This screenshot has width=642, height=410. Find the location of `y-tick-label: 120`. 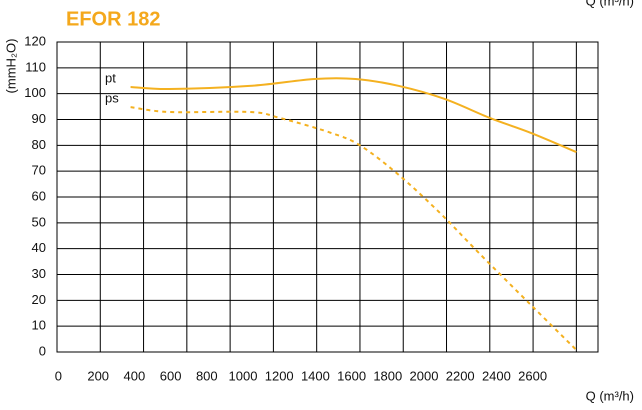

y-tick-label: 120 is located at coordinates (35, 40).